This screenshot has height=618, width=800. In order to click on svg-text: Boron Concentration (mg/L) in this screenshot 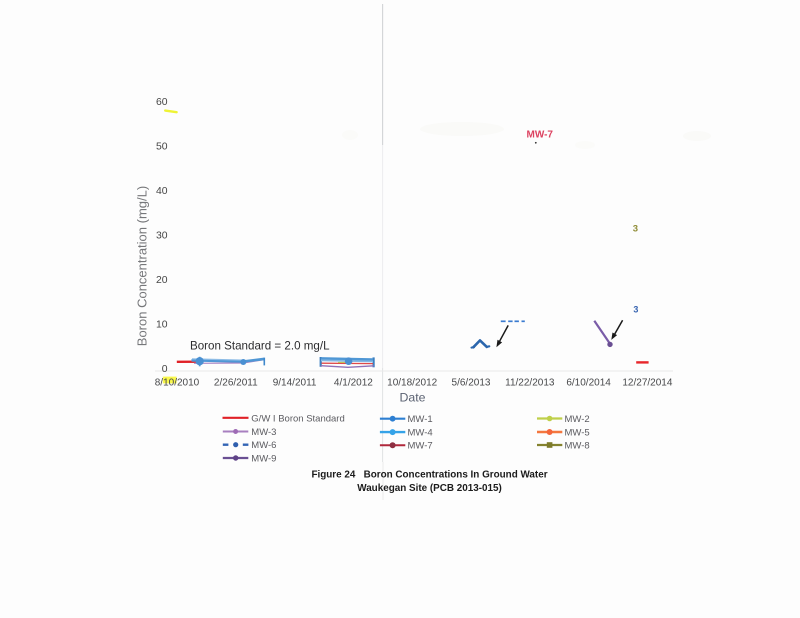, I will do `click(142, 266)`.